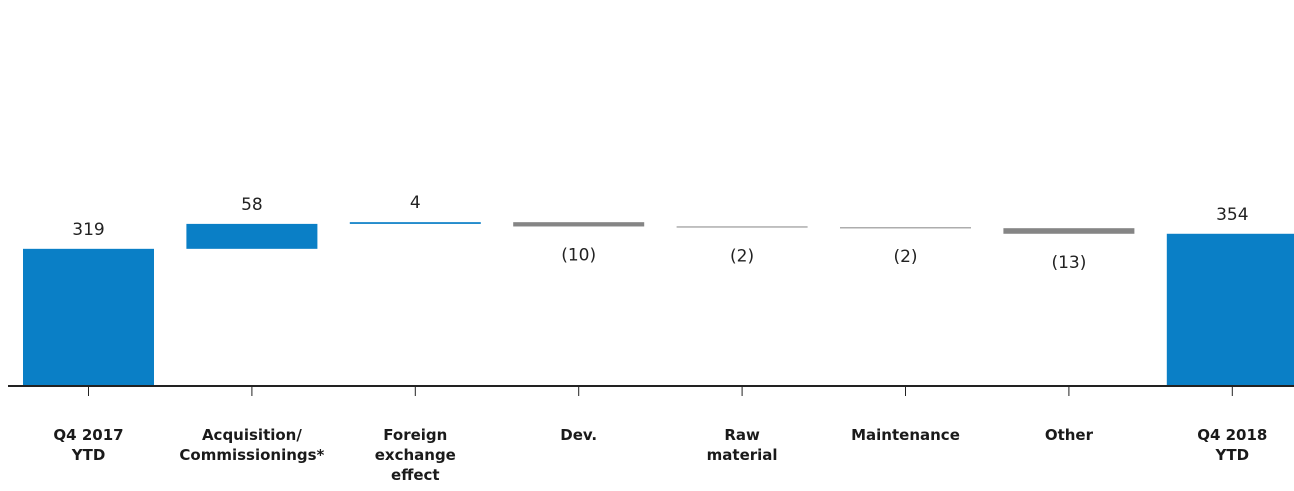  I want to click on x-tick-label-0-1: YTD, so click(88, 455).